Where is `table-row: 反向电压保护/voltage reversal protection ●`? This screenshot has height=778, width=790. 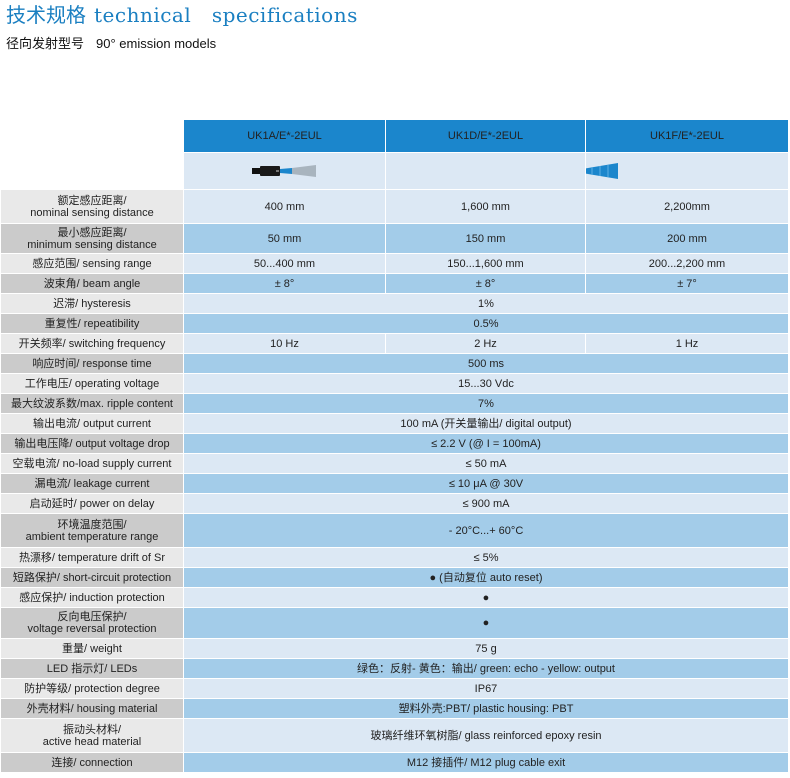
table-row: 反向电压保护/voltage reversal protection ● is located at coordinates (394, 623).